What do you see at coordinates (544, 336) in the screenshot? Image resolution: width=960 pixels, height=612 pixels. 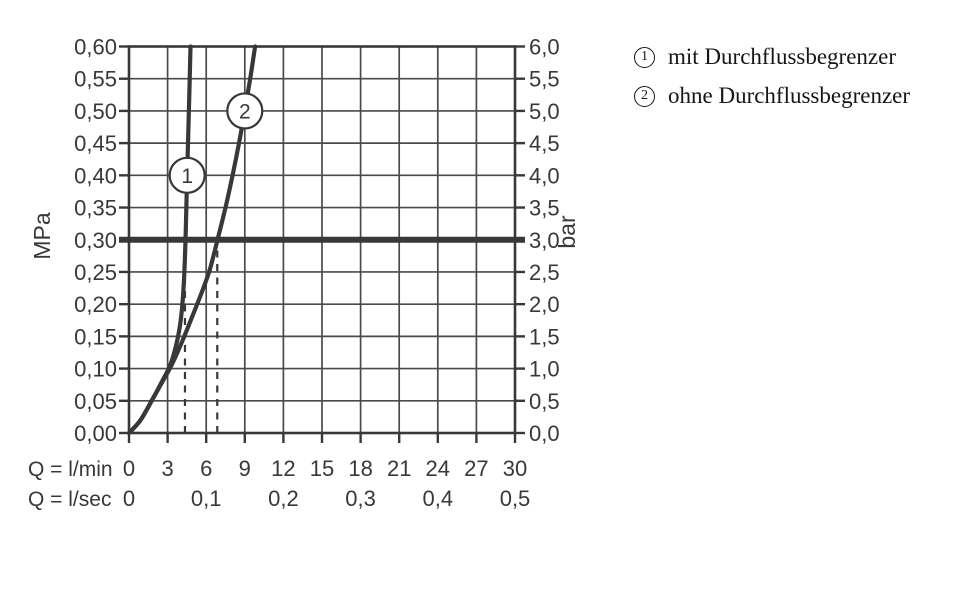 I see `y-tick-label-bar: 1,5` at bounding box center [544, 336].